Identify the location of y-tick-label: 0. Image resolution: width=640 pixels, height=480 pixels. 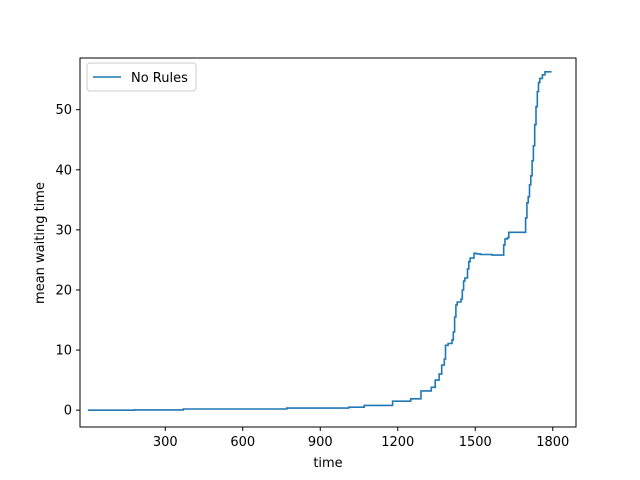
(68, 411).